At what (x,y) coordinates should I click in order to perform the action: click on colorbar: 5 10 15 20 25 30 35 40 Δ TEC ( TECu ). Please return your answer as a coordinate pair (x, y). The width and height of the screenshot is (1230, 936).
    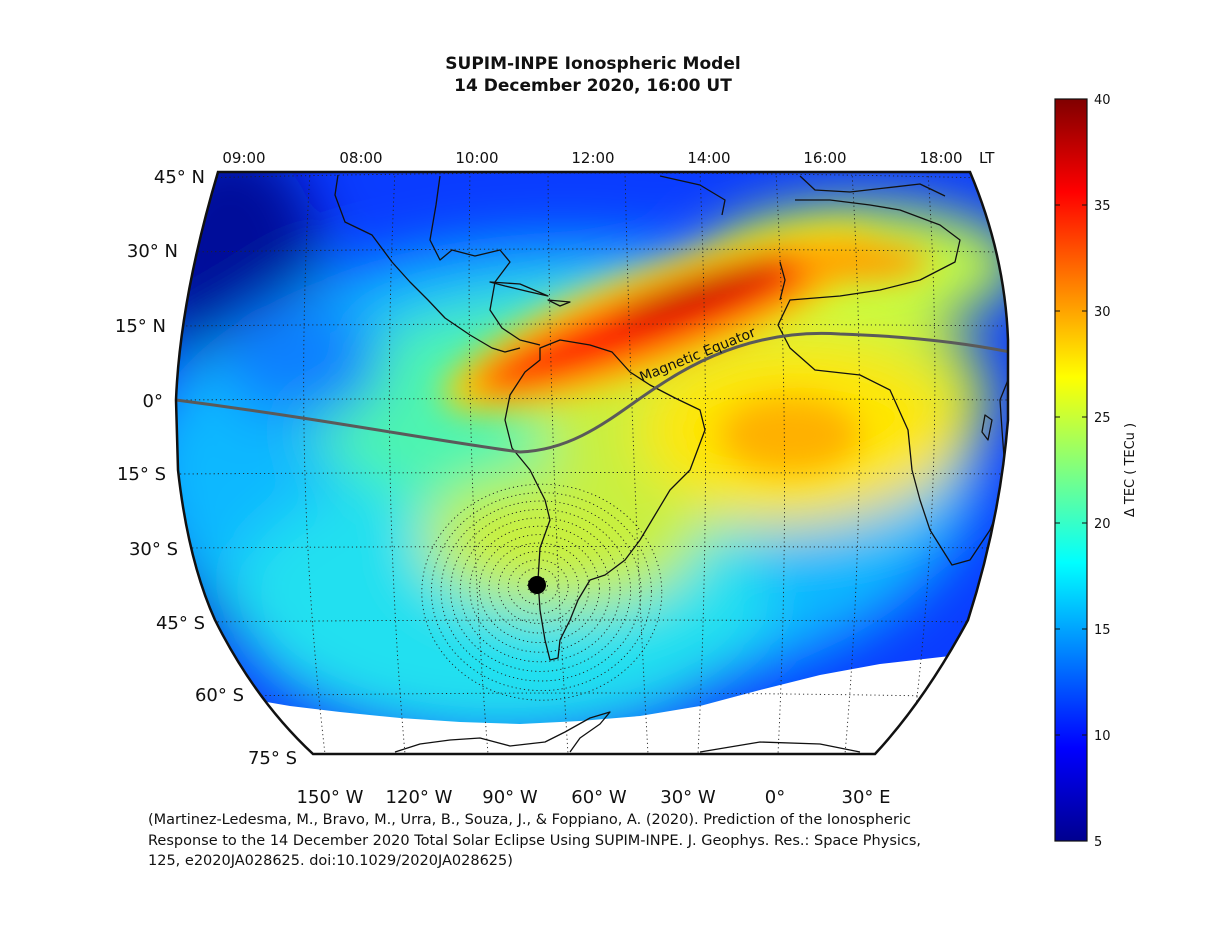
    Looking at the image, I should click on (1096, 471).